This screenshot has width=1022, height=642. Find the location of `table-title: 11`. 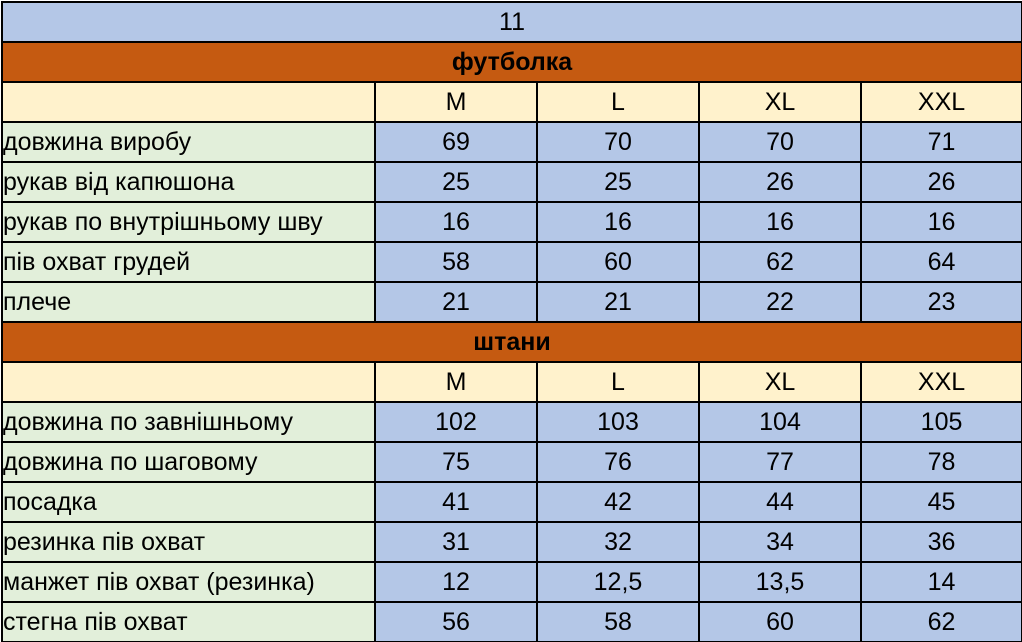

table-title: 11 is located at coordinates (511, 22).